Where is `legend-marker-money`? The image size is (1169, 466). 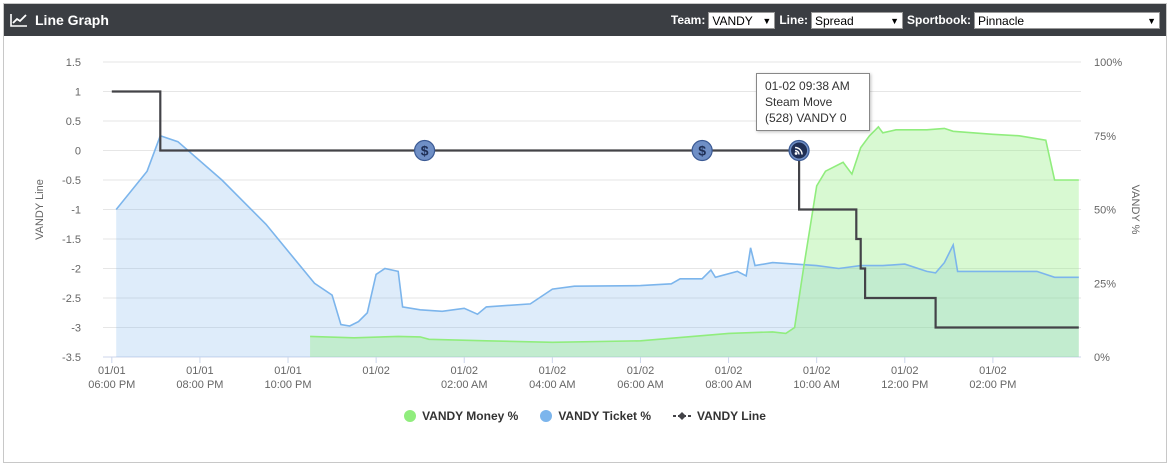
legend-marker-money is located at coordinates (410, 416).